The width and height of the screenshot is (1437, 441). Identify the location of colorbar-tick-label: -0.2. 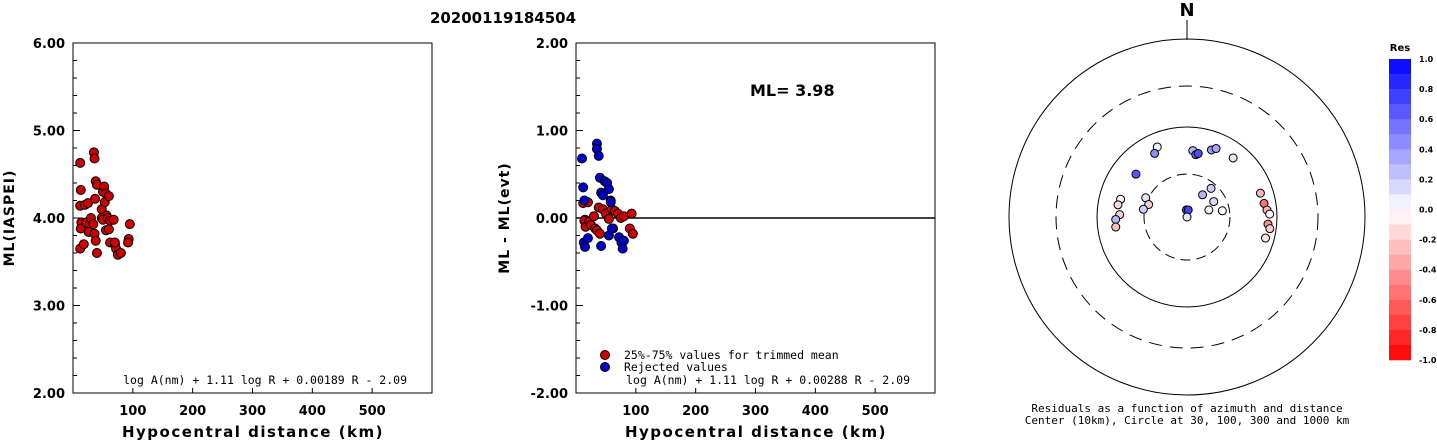
(1428, 240).